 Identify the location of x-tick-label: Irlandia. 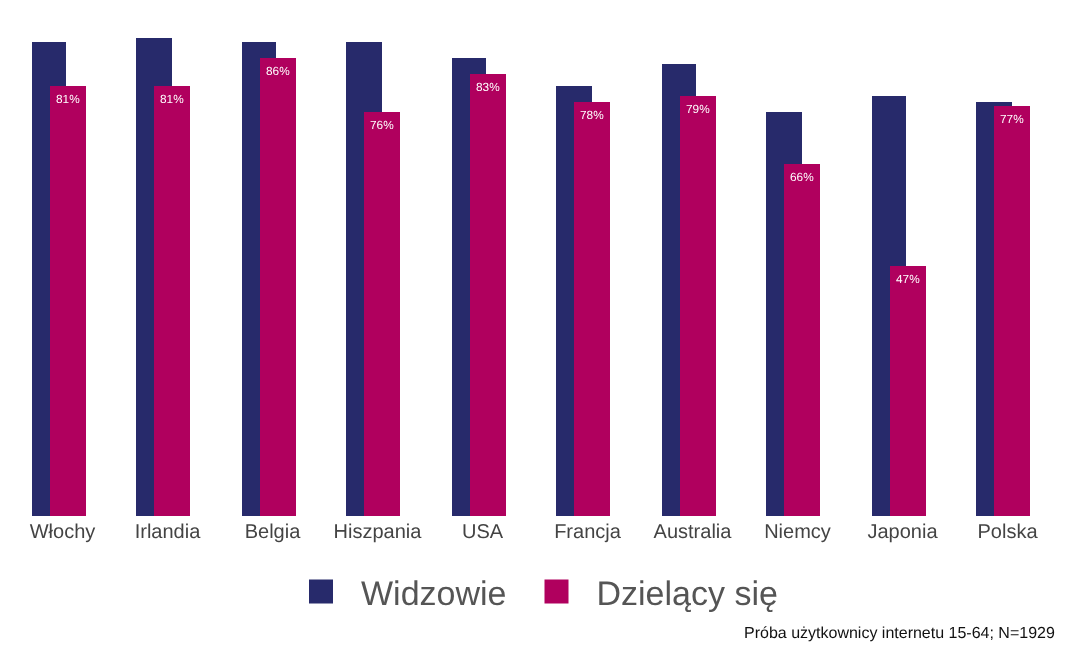
(168, 533).